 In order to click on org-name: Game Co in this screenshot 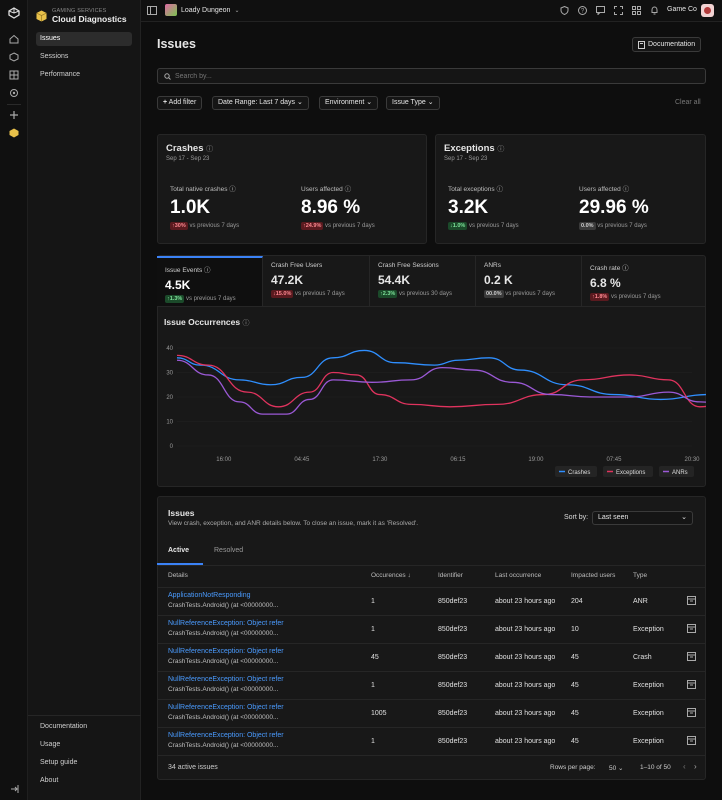, I will do `click(682, 9)`.